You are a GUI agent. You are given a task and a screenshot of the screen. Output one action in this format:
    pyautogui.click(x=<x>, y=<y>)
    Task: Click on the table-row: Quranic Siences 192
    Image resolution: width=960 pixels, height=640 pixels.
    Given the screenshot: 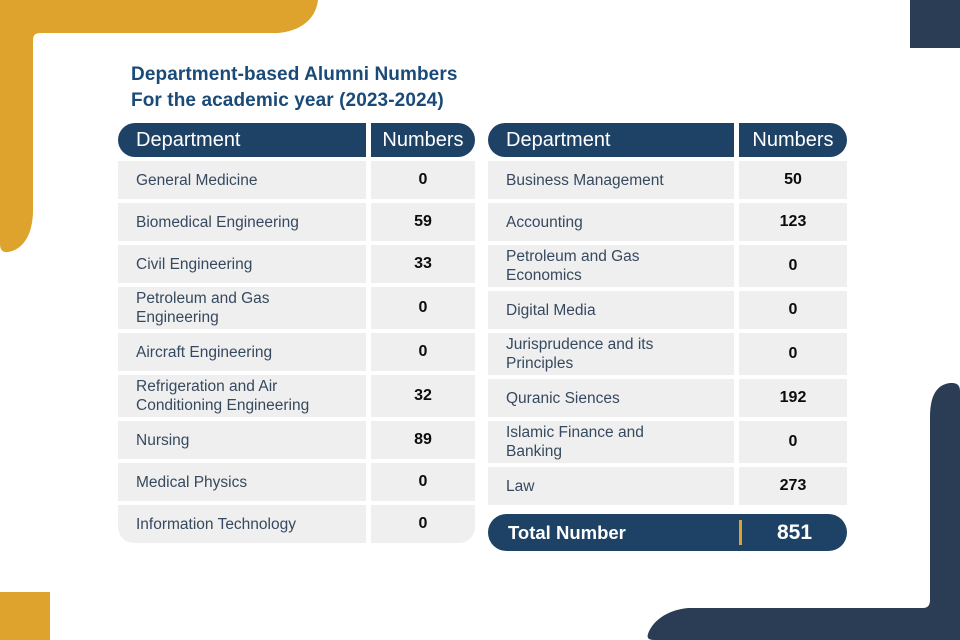 What is the action you would take?
    pyautogui.click(x=667, y=398)
    